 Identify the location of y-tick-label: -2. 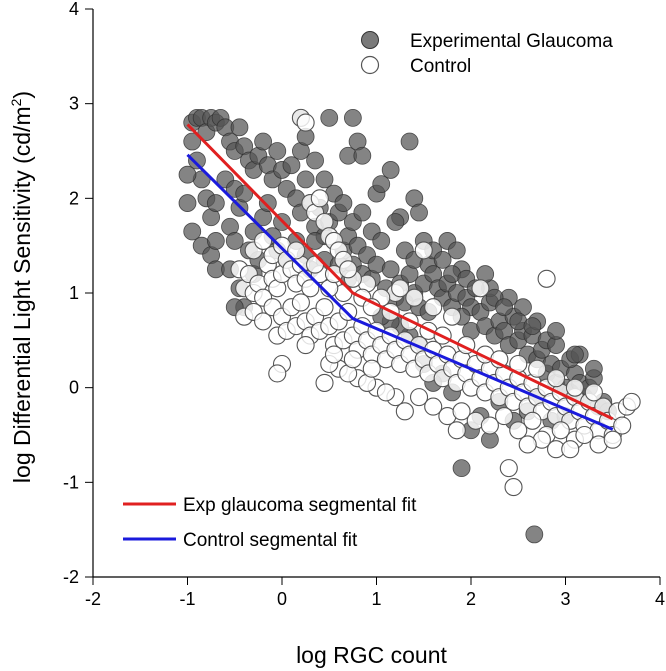
(71, 577).